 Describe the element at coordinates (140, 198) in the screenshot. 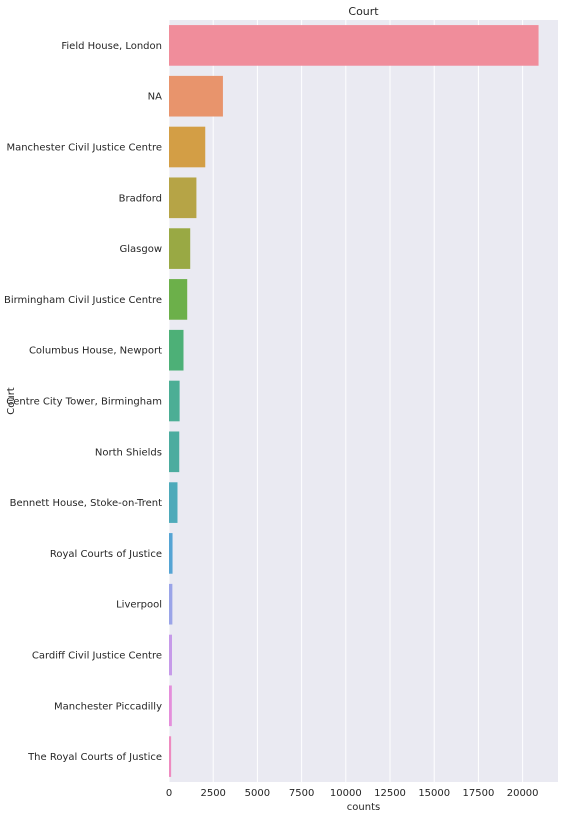

I see `y-tick-label: Bradford` at that location.